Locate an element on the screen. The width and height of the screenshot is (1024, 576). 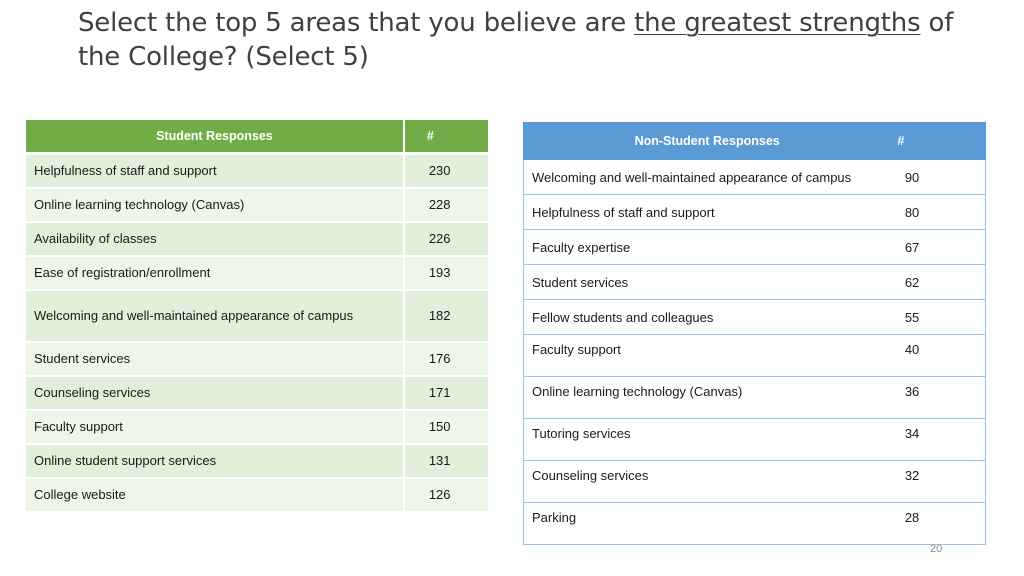
table-row: Online student support services 131 is located at coordinates (257, 461).